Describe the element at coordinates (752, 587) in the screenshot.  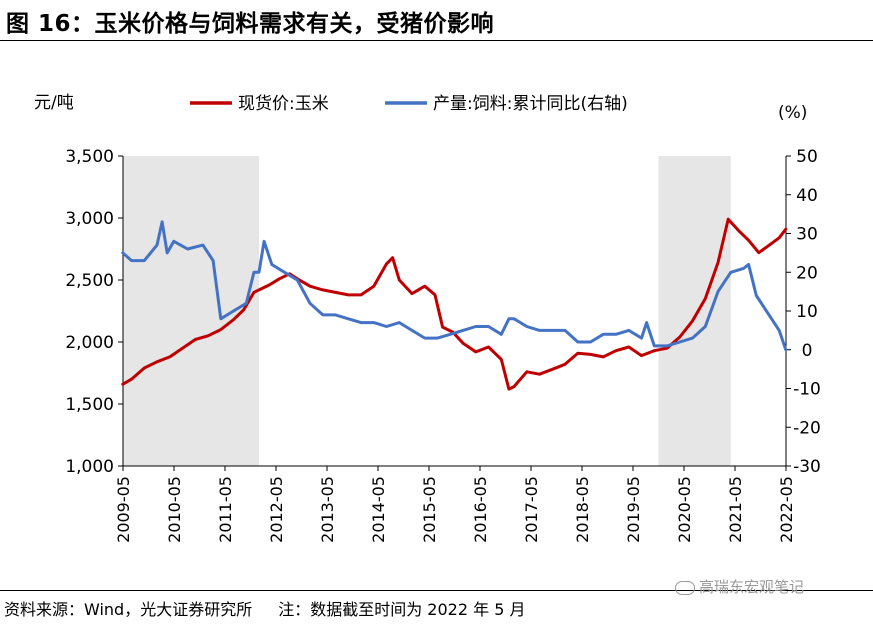
I see `watermark-text: 高瑞东宏观笔记` at that location.